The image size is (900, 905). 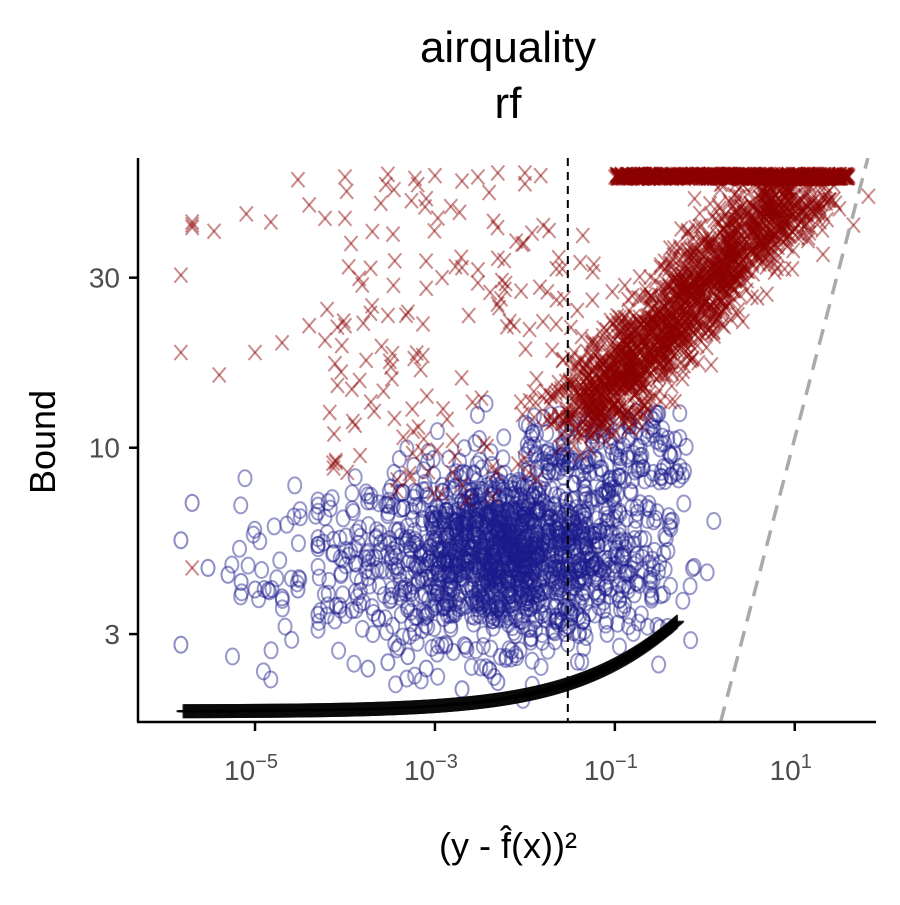 What do you see at coordinates (508, 47) in the screenshot?
I see `chart-title: airquality` at bounding box center [508, 47].